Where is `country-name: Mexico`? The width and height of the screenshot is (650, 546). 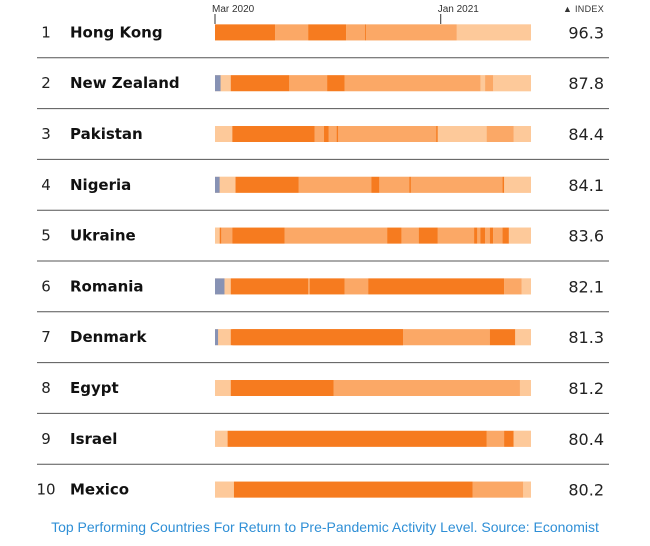
country-name: Mexico is located at coordinates (99, 490).